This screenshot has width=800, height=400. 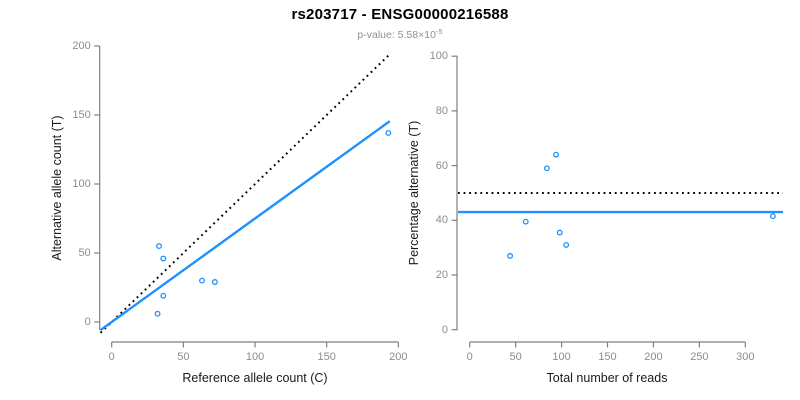 What do you see at coordinates (441, 110) in the screenshot?
I see `right-y-tick-label: 80` at bounding box center [441, 110].